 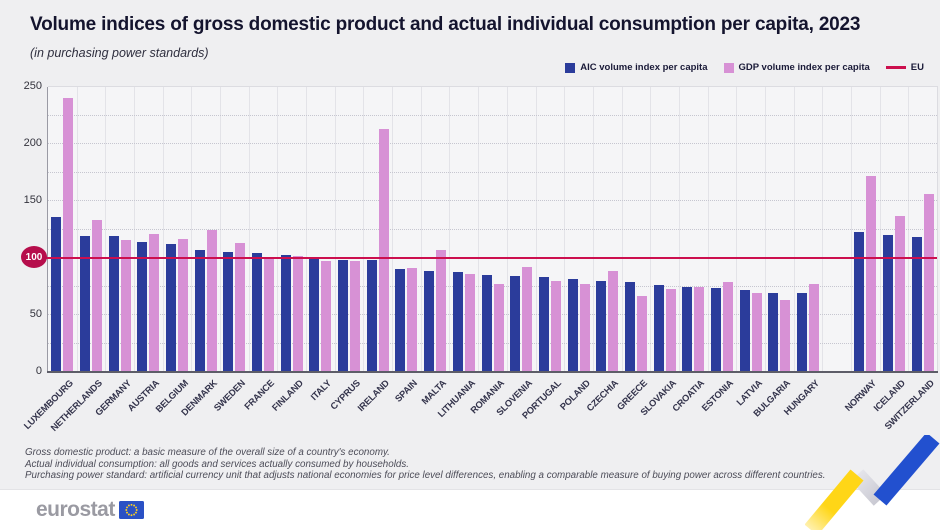 I want to click on x-axis-line, so click(x=492, y=372).